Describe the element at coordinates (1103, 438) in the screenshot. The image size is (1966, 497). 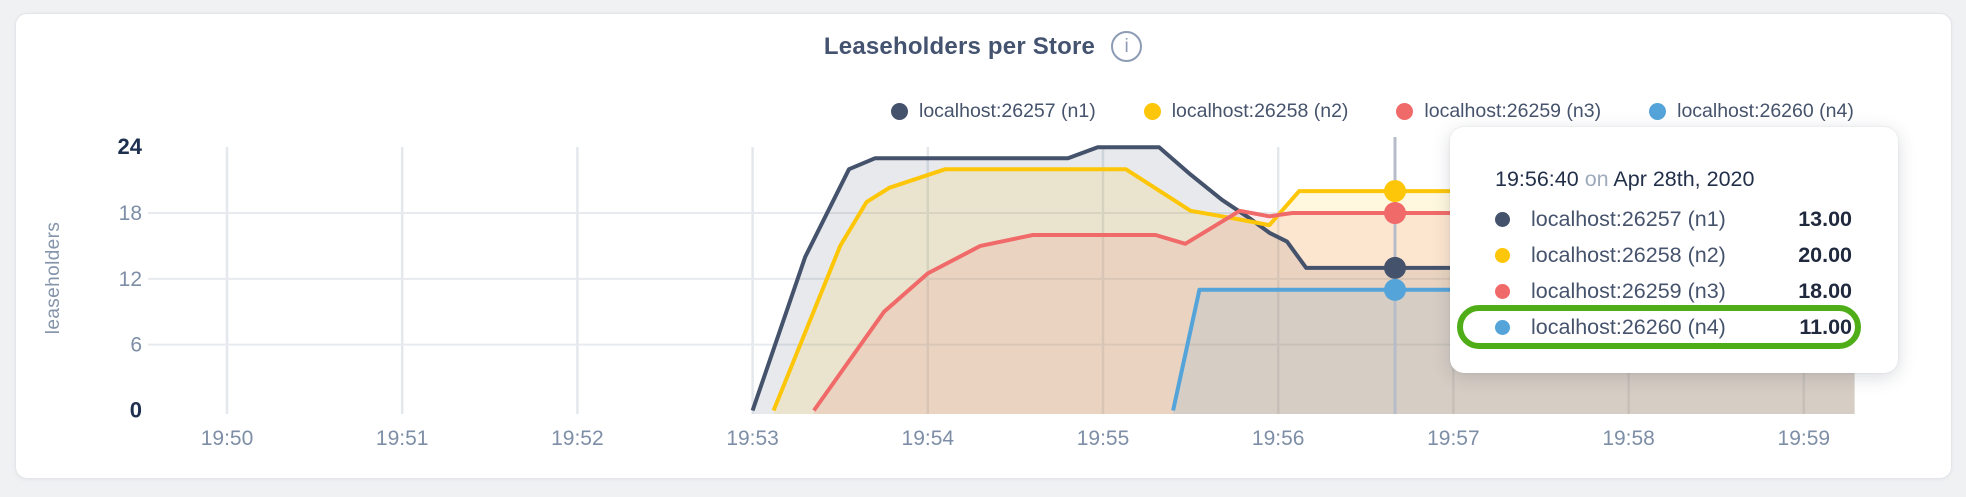
I see `x-tick-label: 19:55` at that location.